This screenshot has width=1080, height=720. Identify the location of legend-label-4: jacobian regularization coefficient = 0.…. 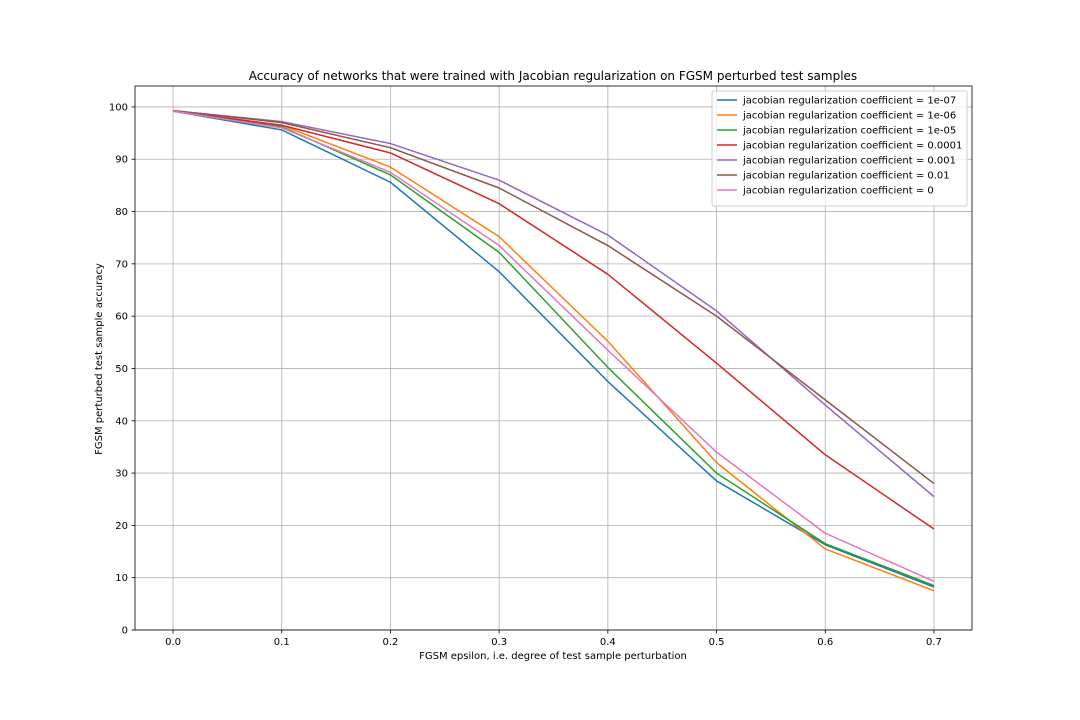
(849, 161).